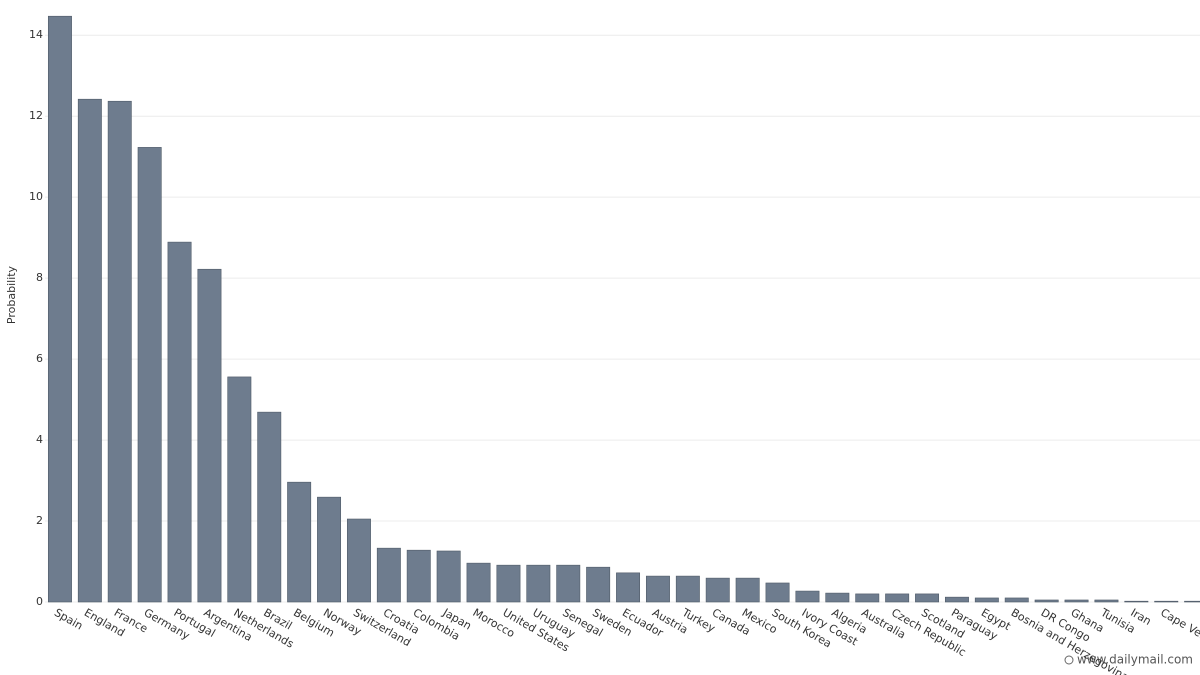 The height and width of the screenshot is (675, 1200). What do you see at coordinates (1069, 660) in the screenshot?
I see `watermark-icon` at bounding box center [1069, 660].